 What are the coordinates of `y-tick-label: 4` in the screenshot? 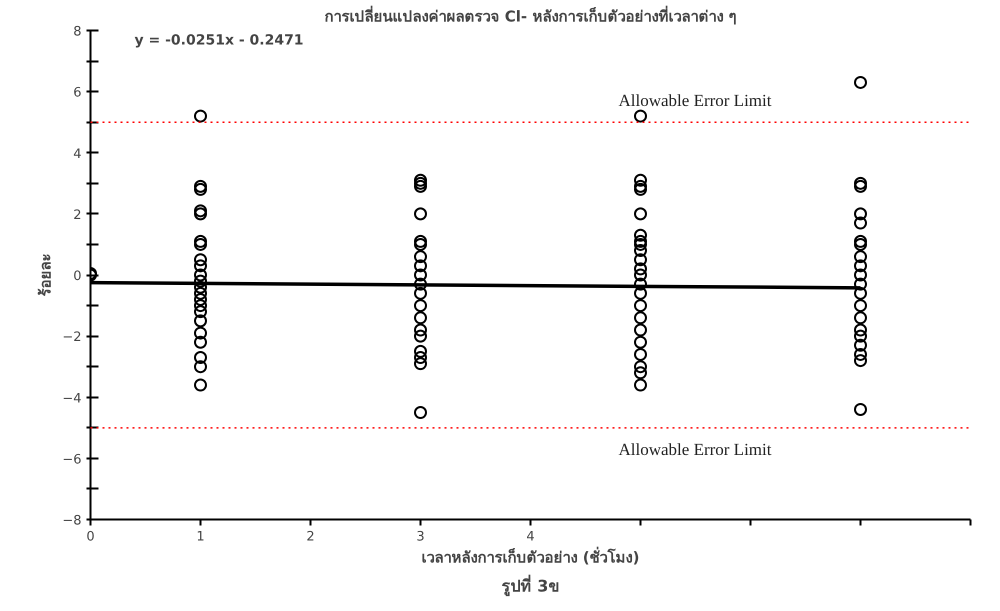 It's located at (77, 154).